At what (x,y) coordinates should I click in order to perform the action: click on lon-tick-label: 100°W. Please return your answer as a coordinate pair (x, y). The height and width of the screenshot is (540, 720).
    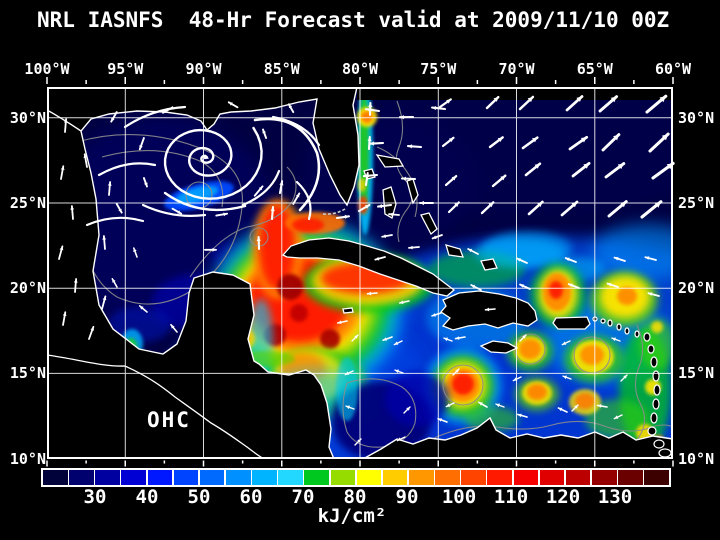
    Looking at the image, I should click on (47, 69).